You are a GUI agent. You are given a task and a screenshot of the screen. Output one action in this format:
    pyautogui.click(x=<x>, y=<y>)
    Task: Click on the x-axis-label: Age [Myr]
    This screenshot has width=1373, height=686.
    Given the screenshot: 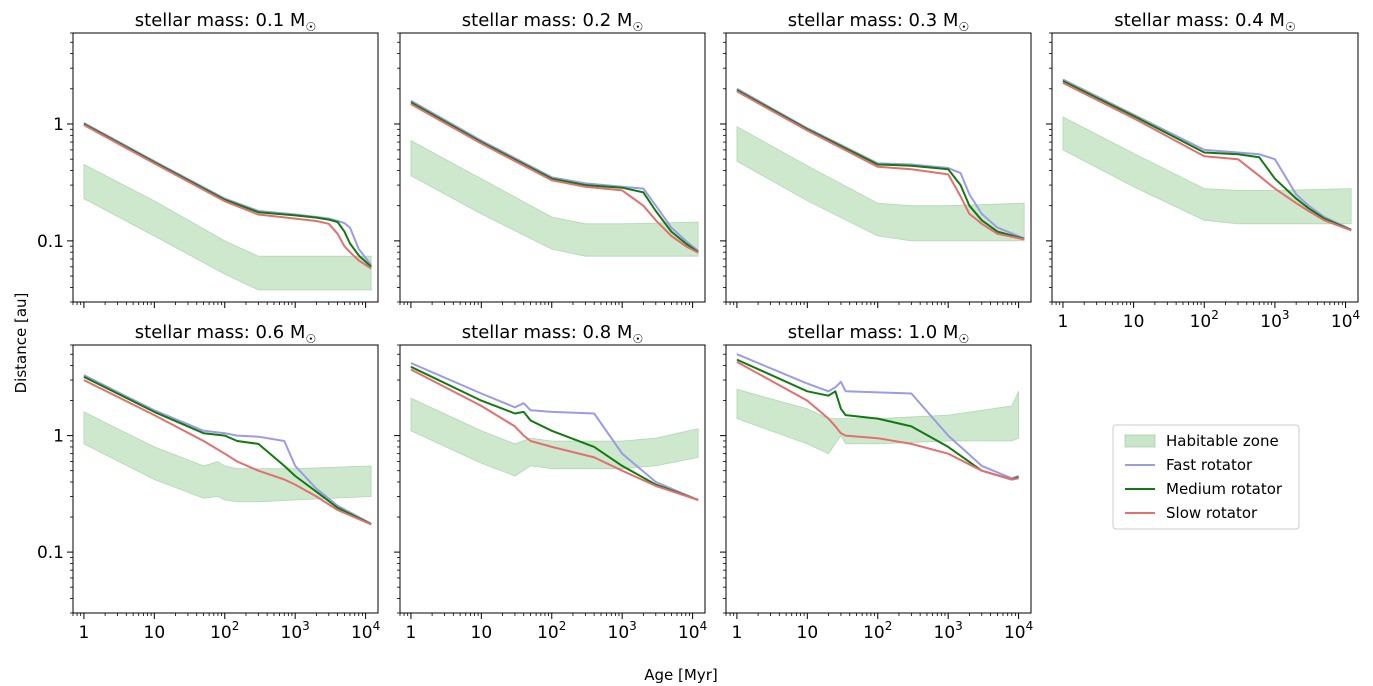 What is the action you would take?
    pyautogui.click(x=680, y=675)
    